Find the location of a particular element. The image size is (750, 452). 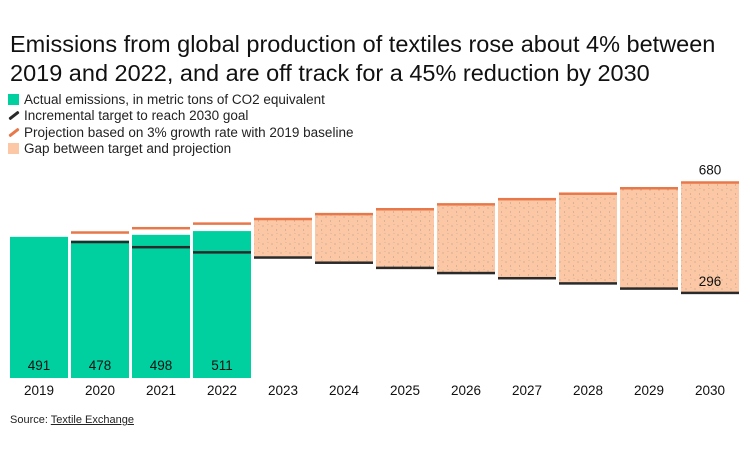

target-mark-2022 is located at coordinates (222, 252).